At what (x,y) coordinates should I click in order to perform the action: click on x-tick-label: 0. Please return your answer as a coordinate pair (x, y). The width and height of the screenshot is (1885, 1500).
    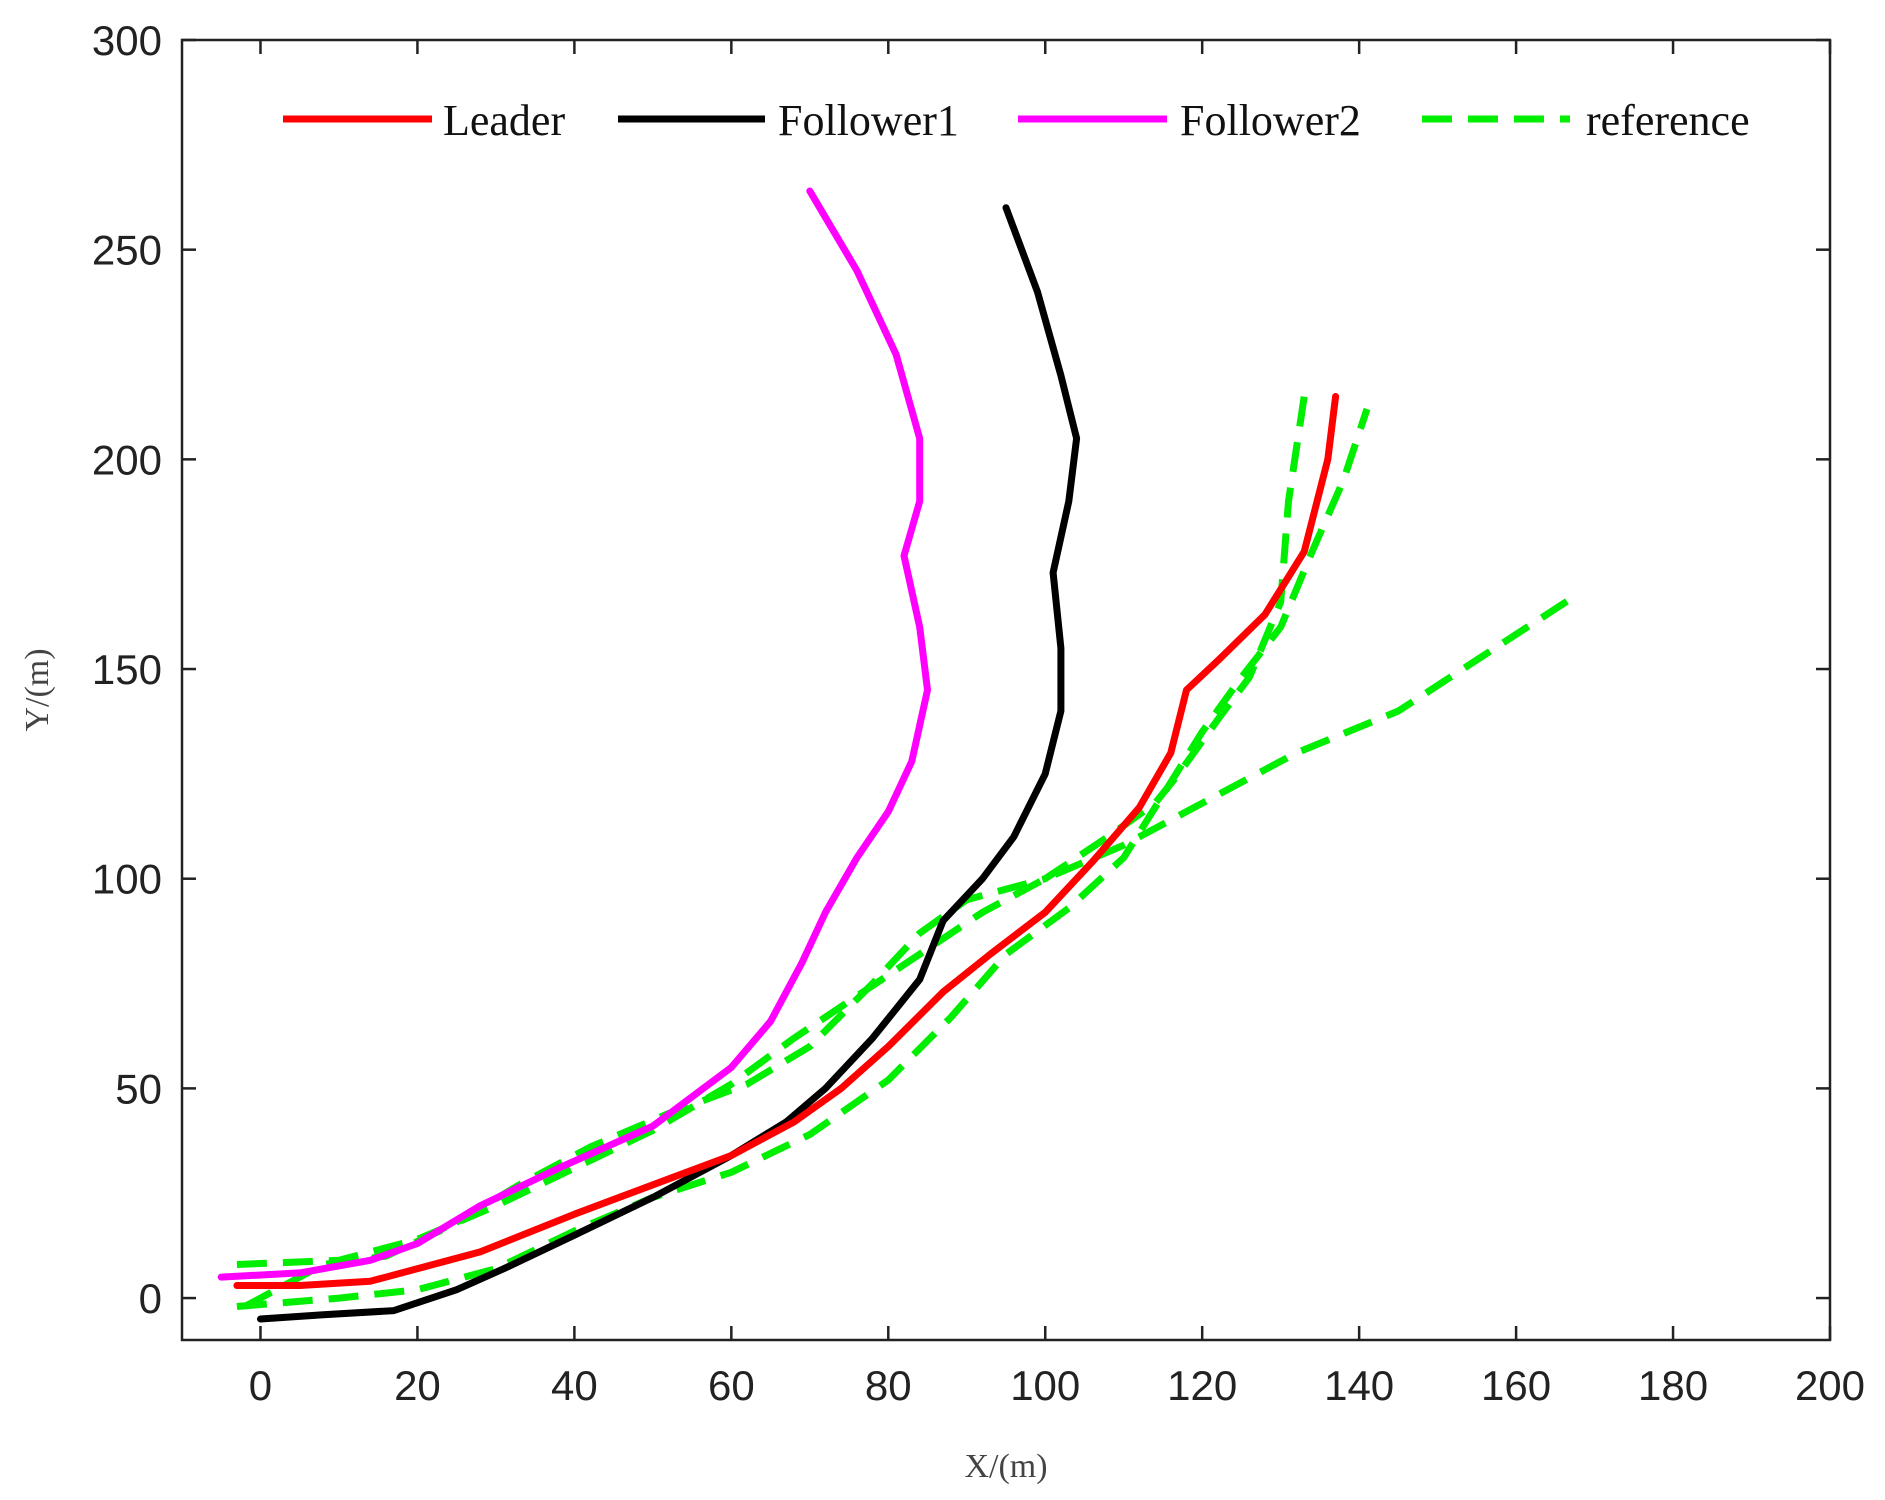
    Looking at the image, I should click on (260, 1385).